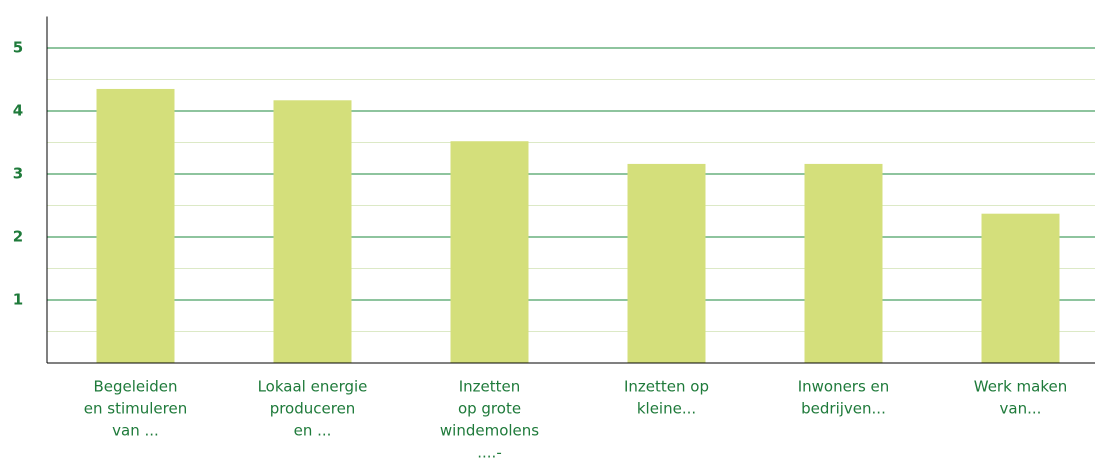  What do you see at coordinates (489, 453) in the screenshot?
I see `x-tick-label: ....-` at bounding box center [489, 453].